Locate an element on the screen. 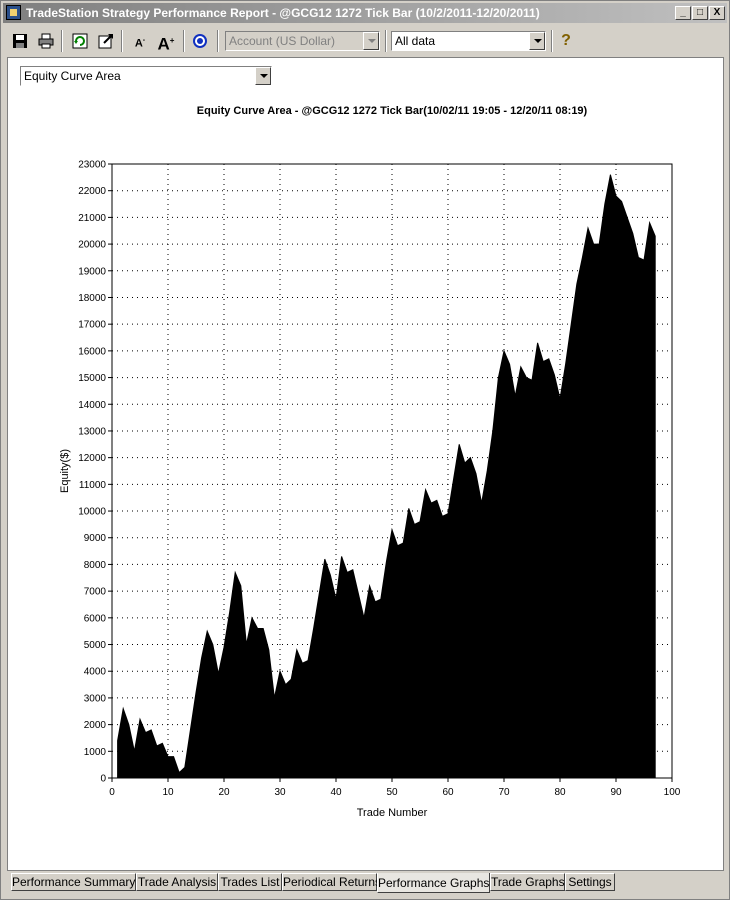 Image resolution: width=730 pixels, height=900 pixels. graph-type-select: Equity Curve Area is located at coordinates (146, 76).